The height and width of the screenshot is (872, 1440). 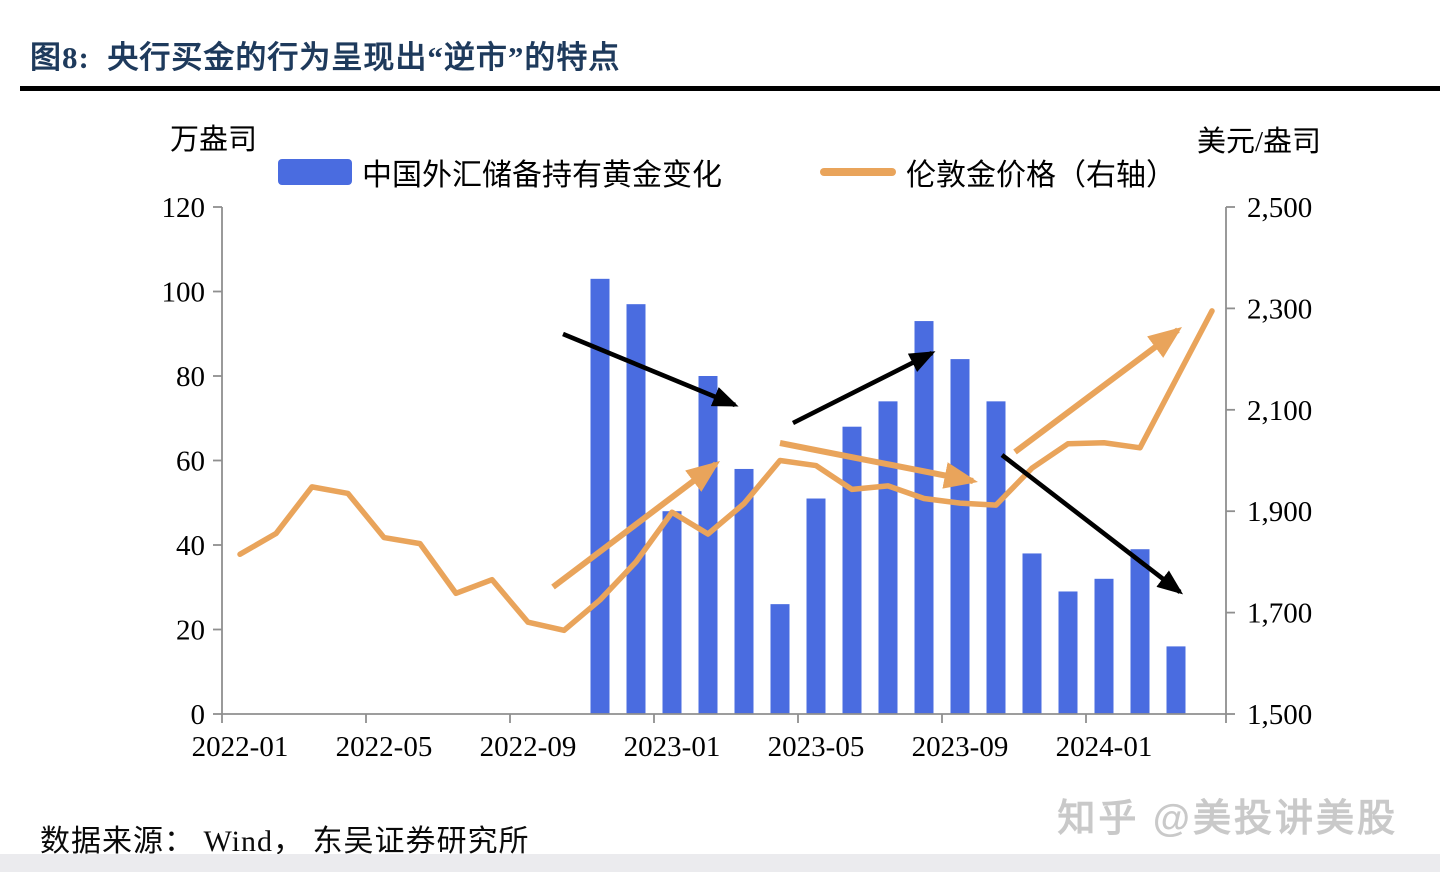 What do you see at coordinates (325, 57) in the screenshot?
I see `figure-title: 图8: 央行买金的行为呈现出“逆市”的特点` at bounding box center [325, 57].